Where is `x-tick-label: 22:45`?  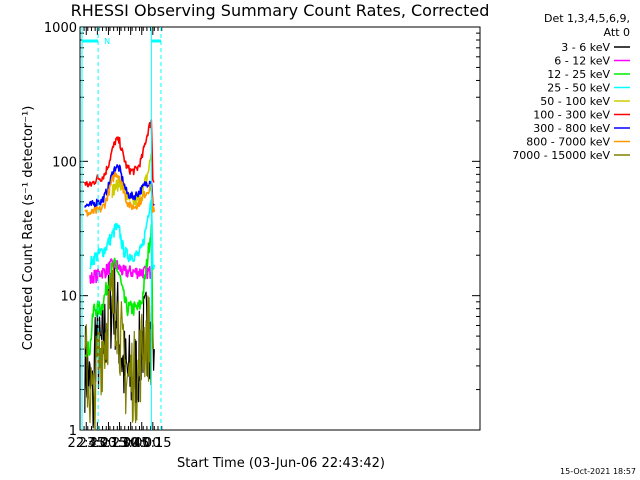
x-tick-label: 22:45 is located at coordinates (86, 443).